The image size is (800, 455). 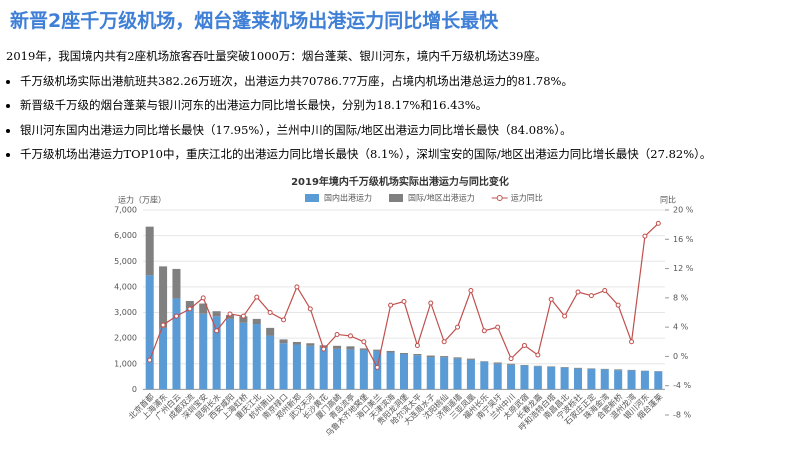 I want to click on y-tick-label: 6,000, so click(x=125, y=235).